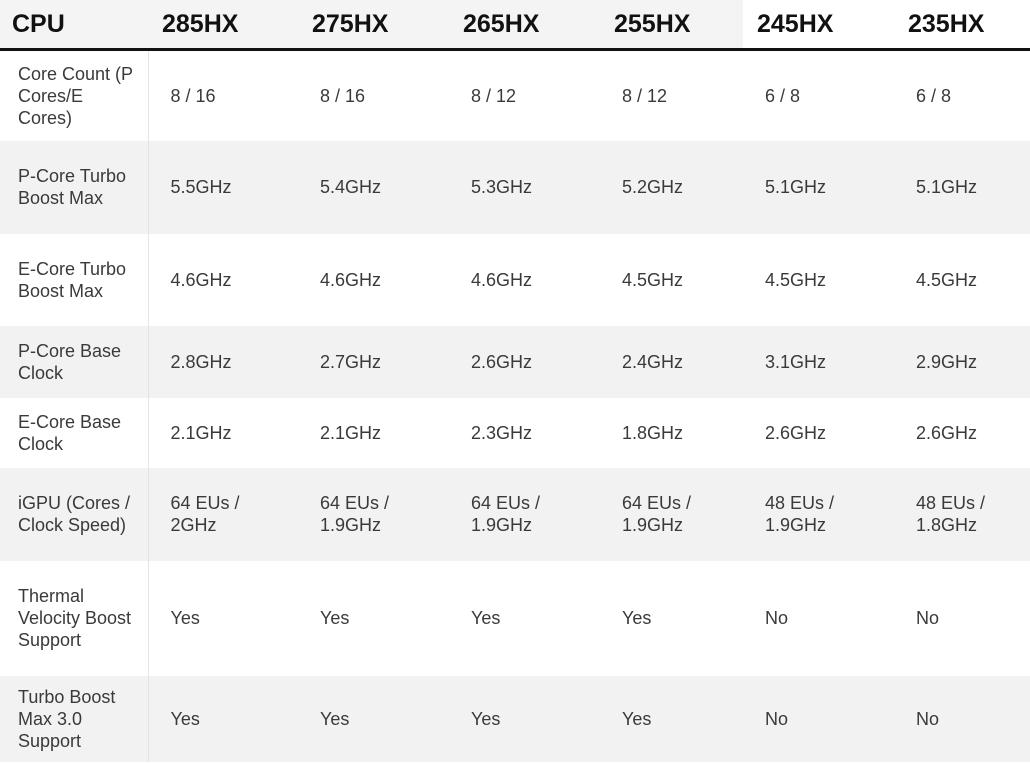  I want to click on row-label: P-Core Base Clock, so click(74, 361).